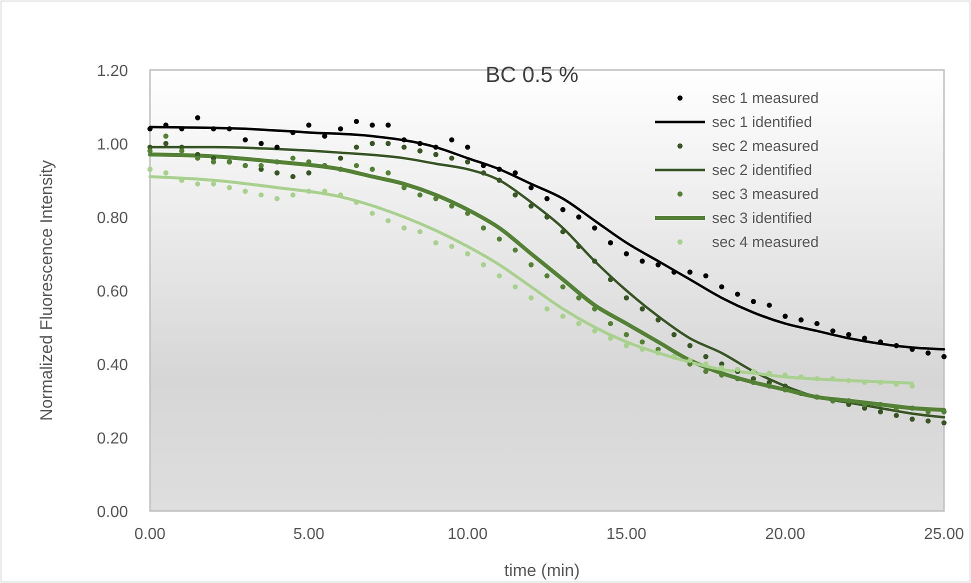 This screenshot has width=971, height=583. What do you see at coordinates (762, 122) in the screenshot?
I see `legend-label: sec 1 identified` at bounding box center [762, 122].